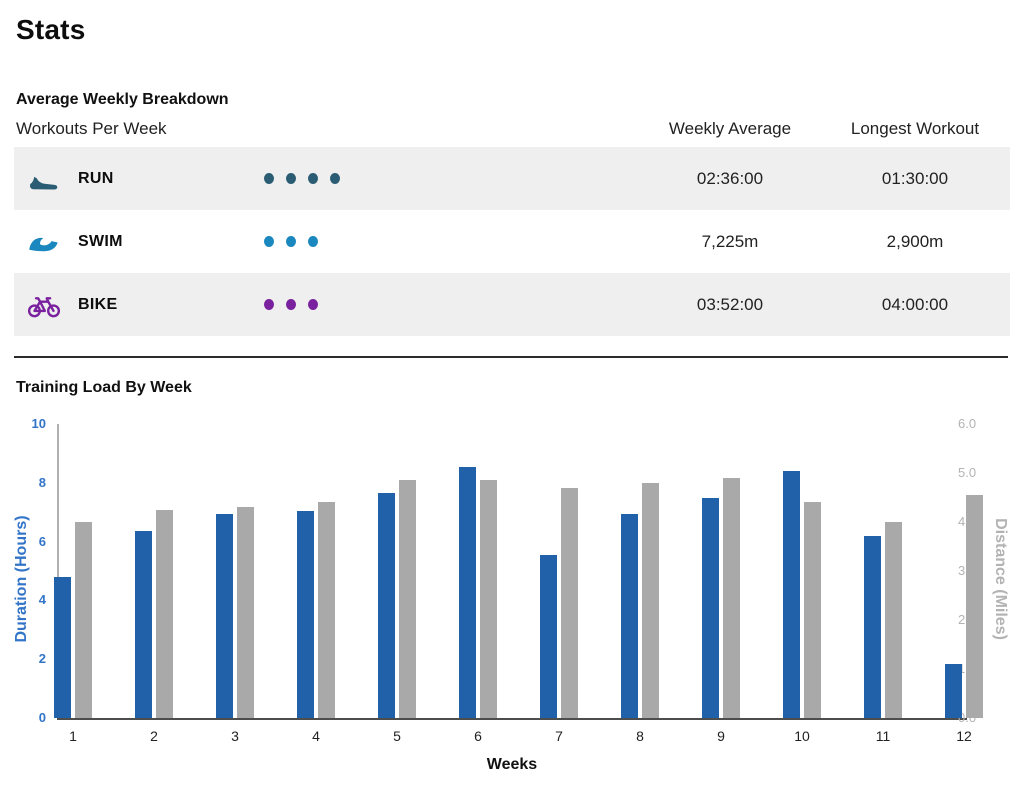 Image resolution: width=1024 pixels, height=790 pixels. I want to click on weekly-average-value: 02:36:00, so click(730, 178).